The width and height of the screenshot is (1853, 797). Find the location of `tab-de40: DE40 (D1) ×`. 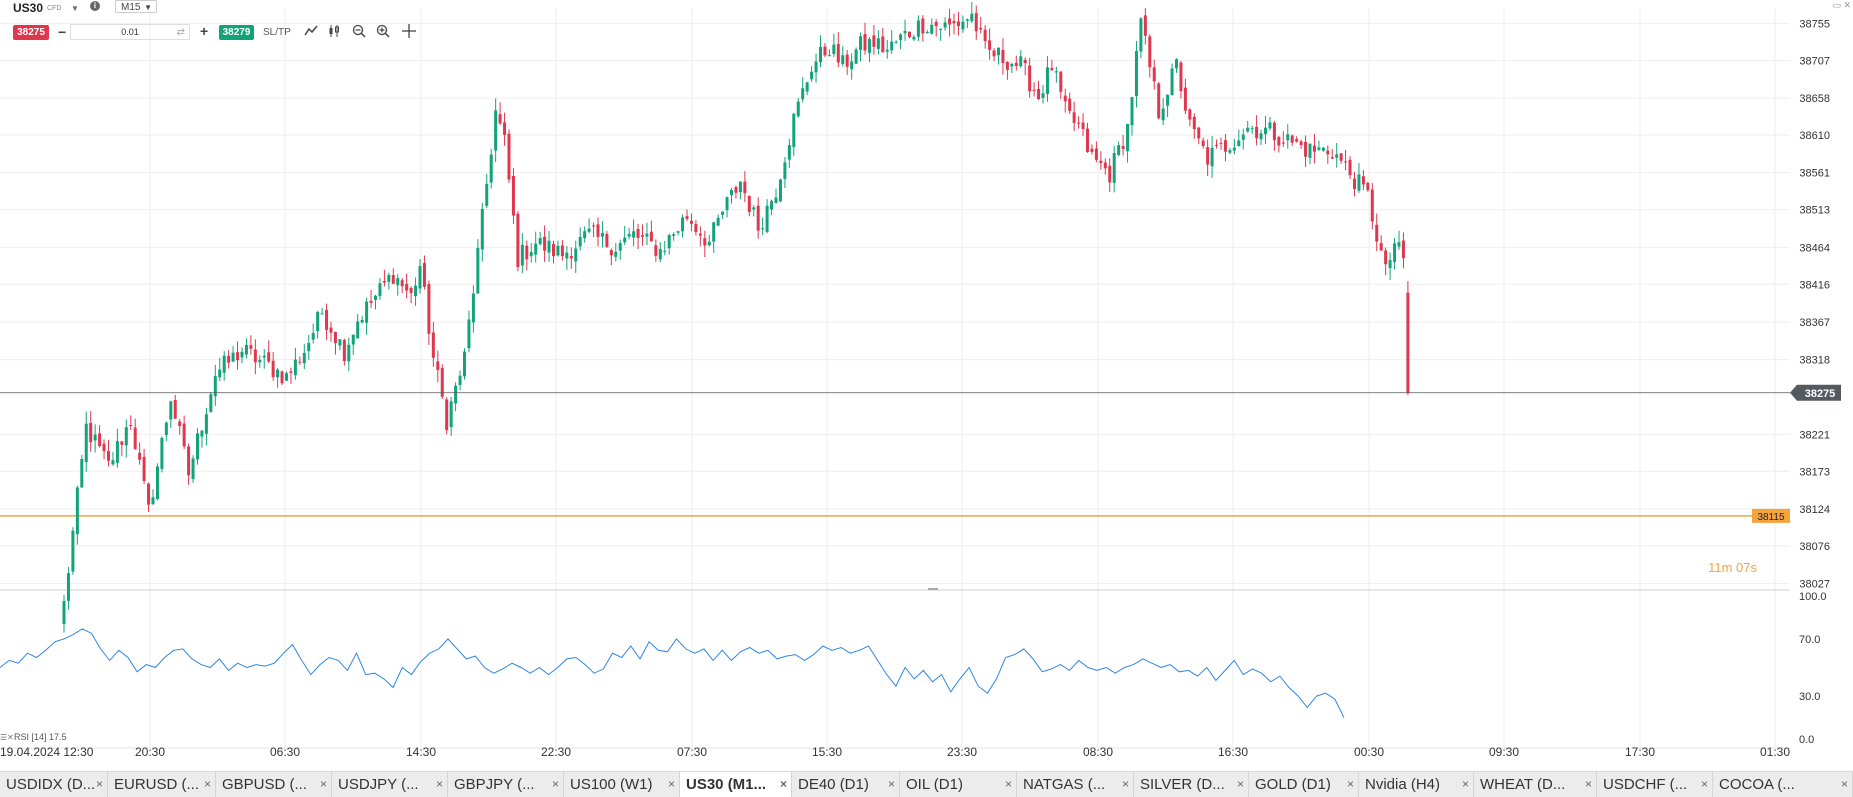

tab-de40: DE40 (D1) × is located at coordinates (846, 784).